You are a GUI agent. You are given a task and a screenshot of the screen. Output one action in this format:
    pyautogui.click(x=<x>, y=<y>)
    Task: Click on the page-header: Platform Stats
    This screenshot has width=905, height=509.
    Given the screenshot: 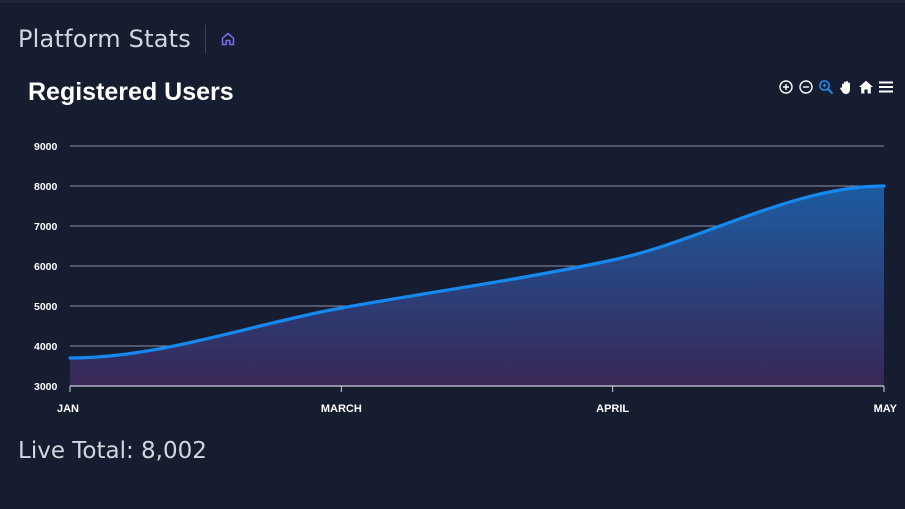 What is the action you would take?
    pyautogui.click(x=127, y=39)
    